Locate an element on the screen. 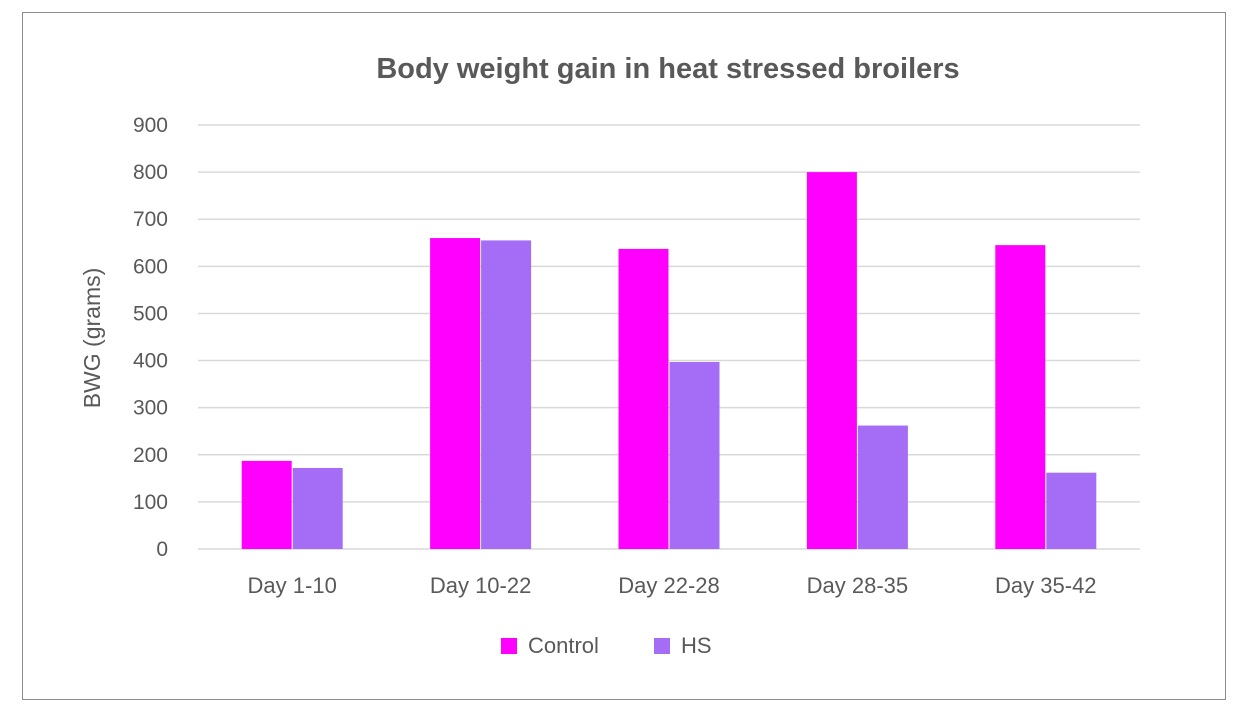 Image resolution: width=1255 pixels, height=724 pixels. legend-swatch-control is located at coordinates (509, 646).